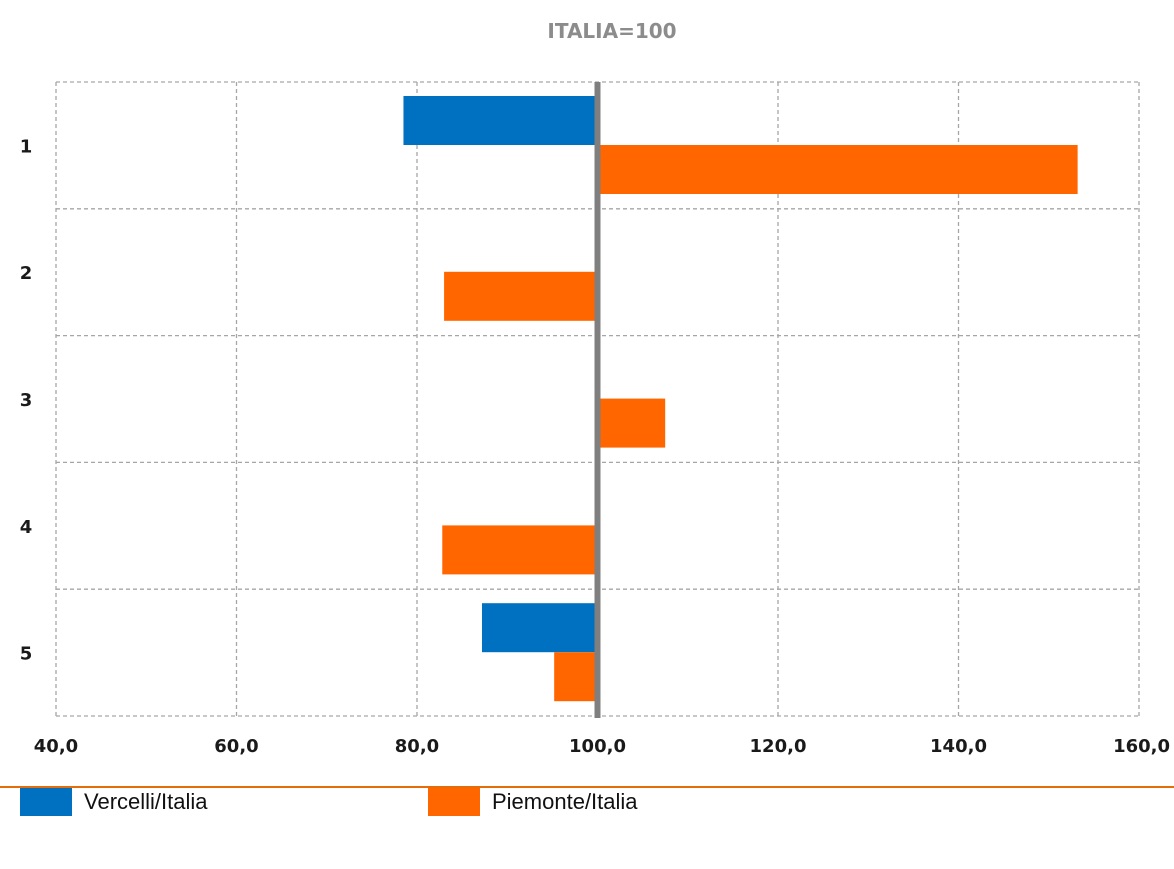  What do you see at coordinates (778, 746) in the screenshot?
I see `x-tick-label: 120,0` at bounding box center [778, 746].